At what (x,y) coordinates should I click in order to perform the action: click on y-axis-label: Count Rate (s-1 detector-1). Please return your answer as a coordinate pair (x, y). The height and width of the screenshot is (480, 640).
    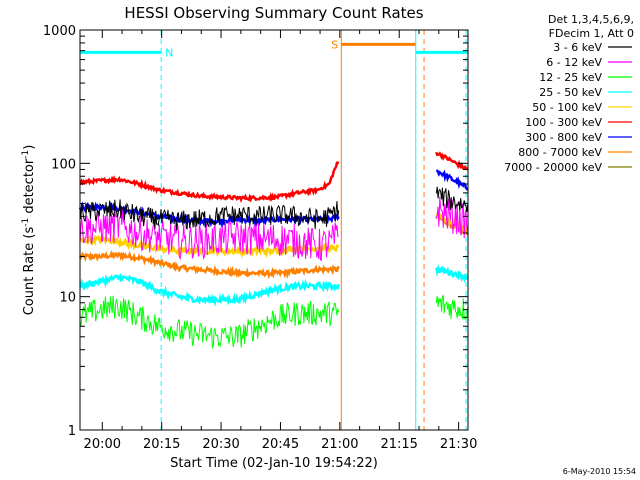
    Looking at the image, I should click on (29, 230).